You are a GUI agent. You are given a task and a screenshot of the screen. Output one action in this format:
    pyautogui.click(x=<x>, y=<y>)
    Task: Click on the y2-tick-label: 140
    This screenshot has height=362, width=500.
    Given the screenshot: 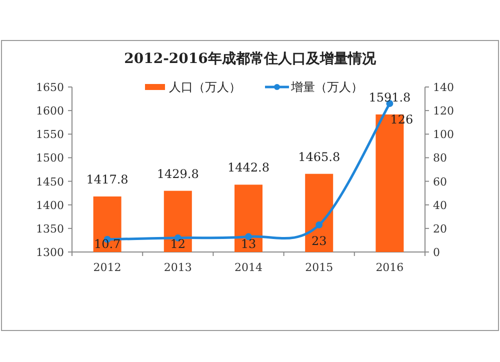 What is the action you would take?
    pyautogui.click(x=443, y=87)
    